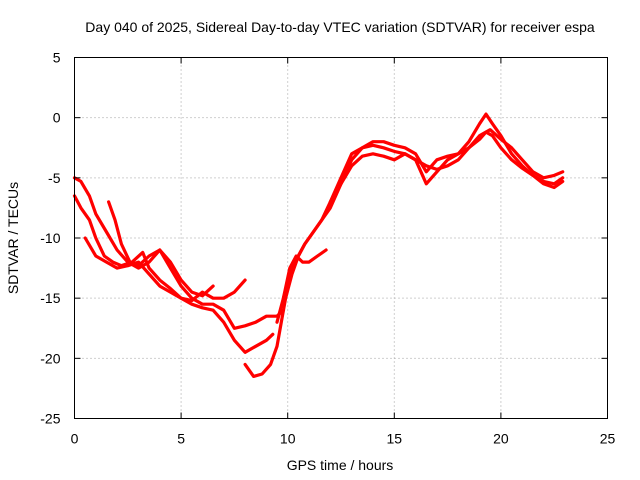 Image resolution: width=640 pixels, height=480 pixels. What do you see at coordinates (143, 237) in the screenshot?
I see `series-line-track-b` at bounding box center [143, 237].